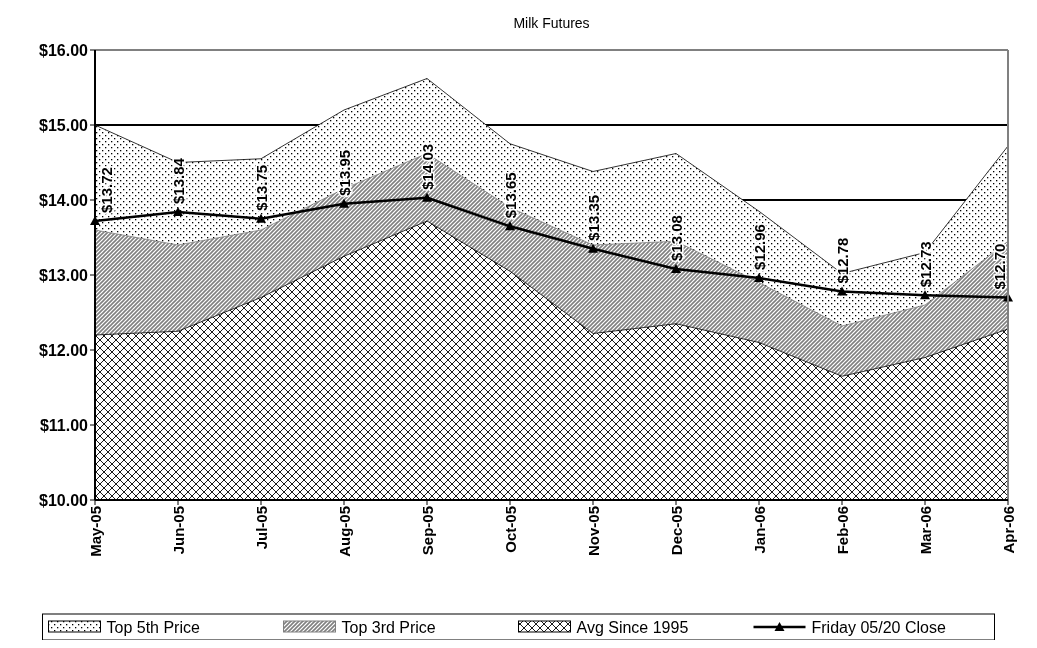 The width and height of the screenshot is (1037, 648). What do you see at coordinates (64, 50) in the screenshot?
I see `y-tick-label: $16.00` at bounding box center [64, 50].